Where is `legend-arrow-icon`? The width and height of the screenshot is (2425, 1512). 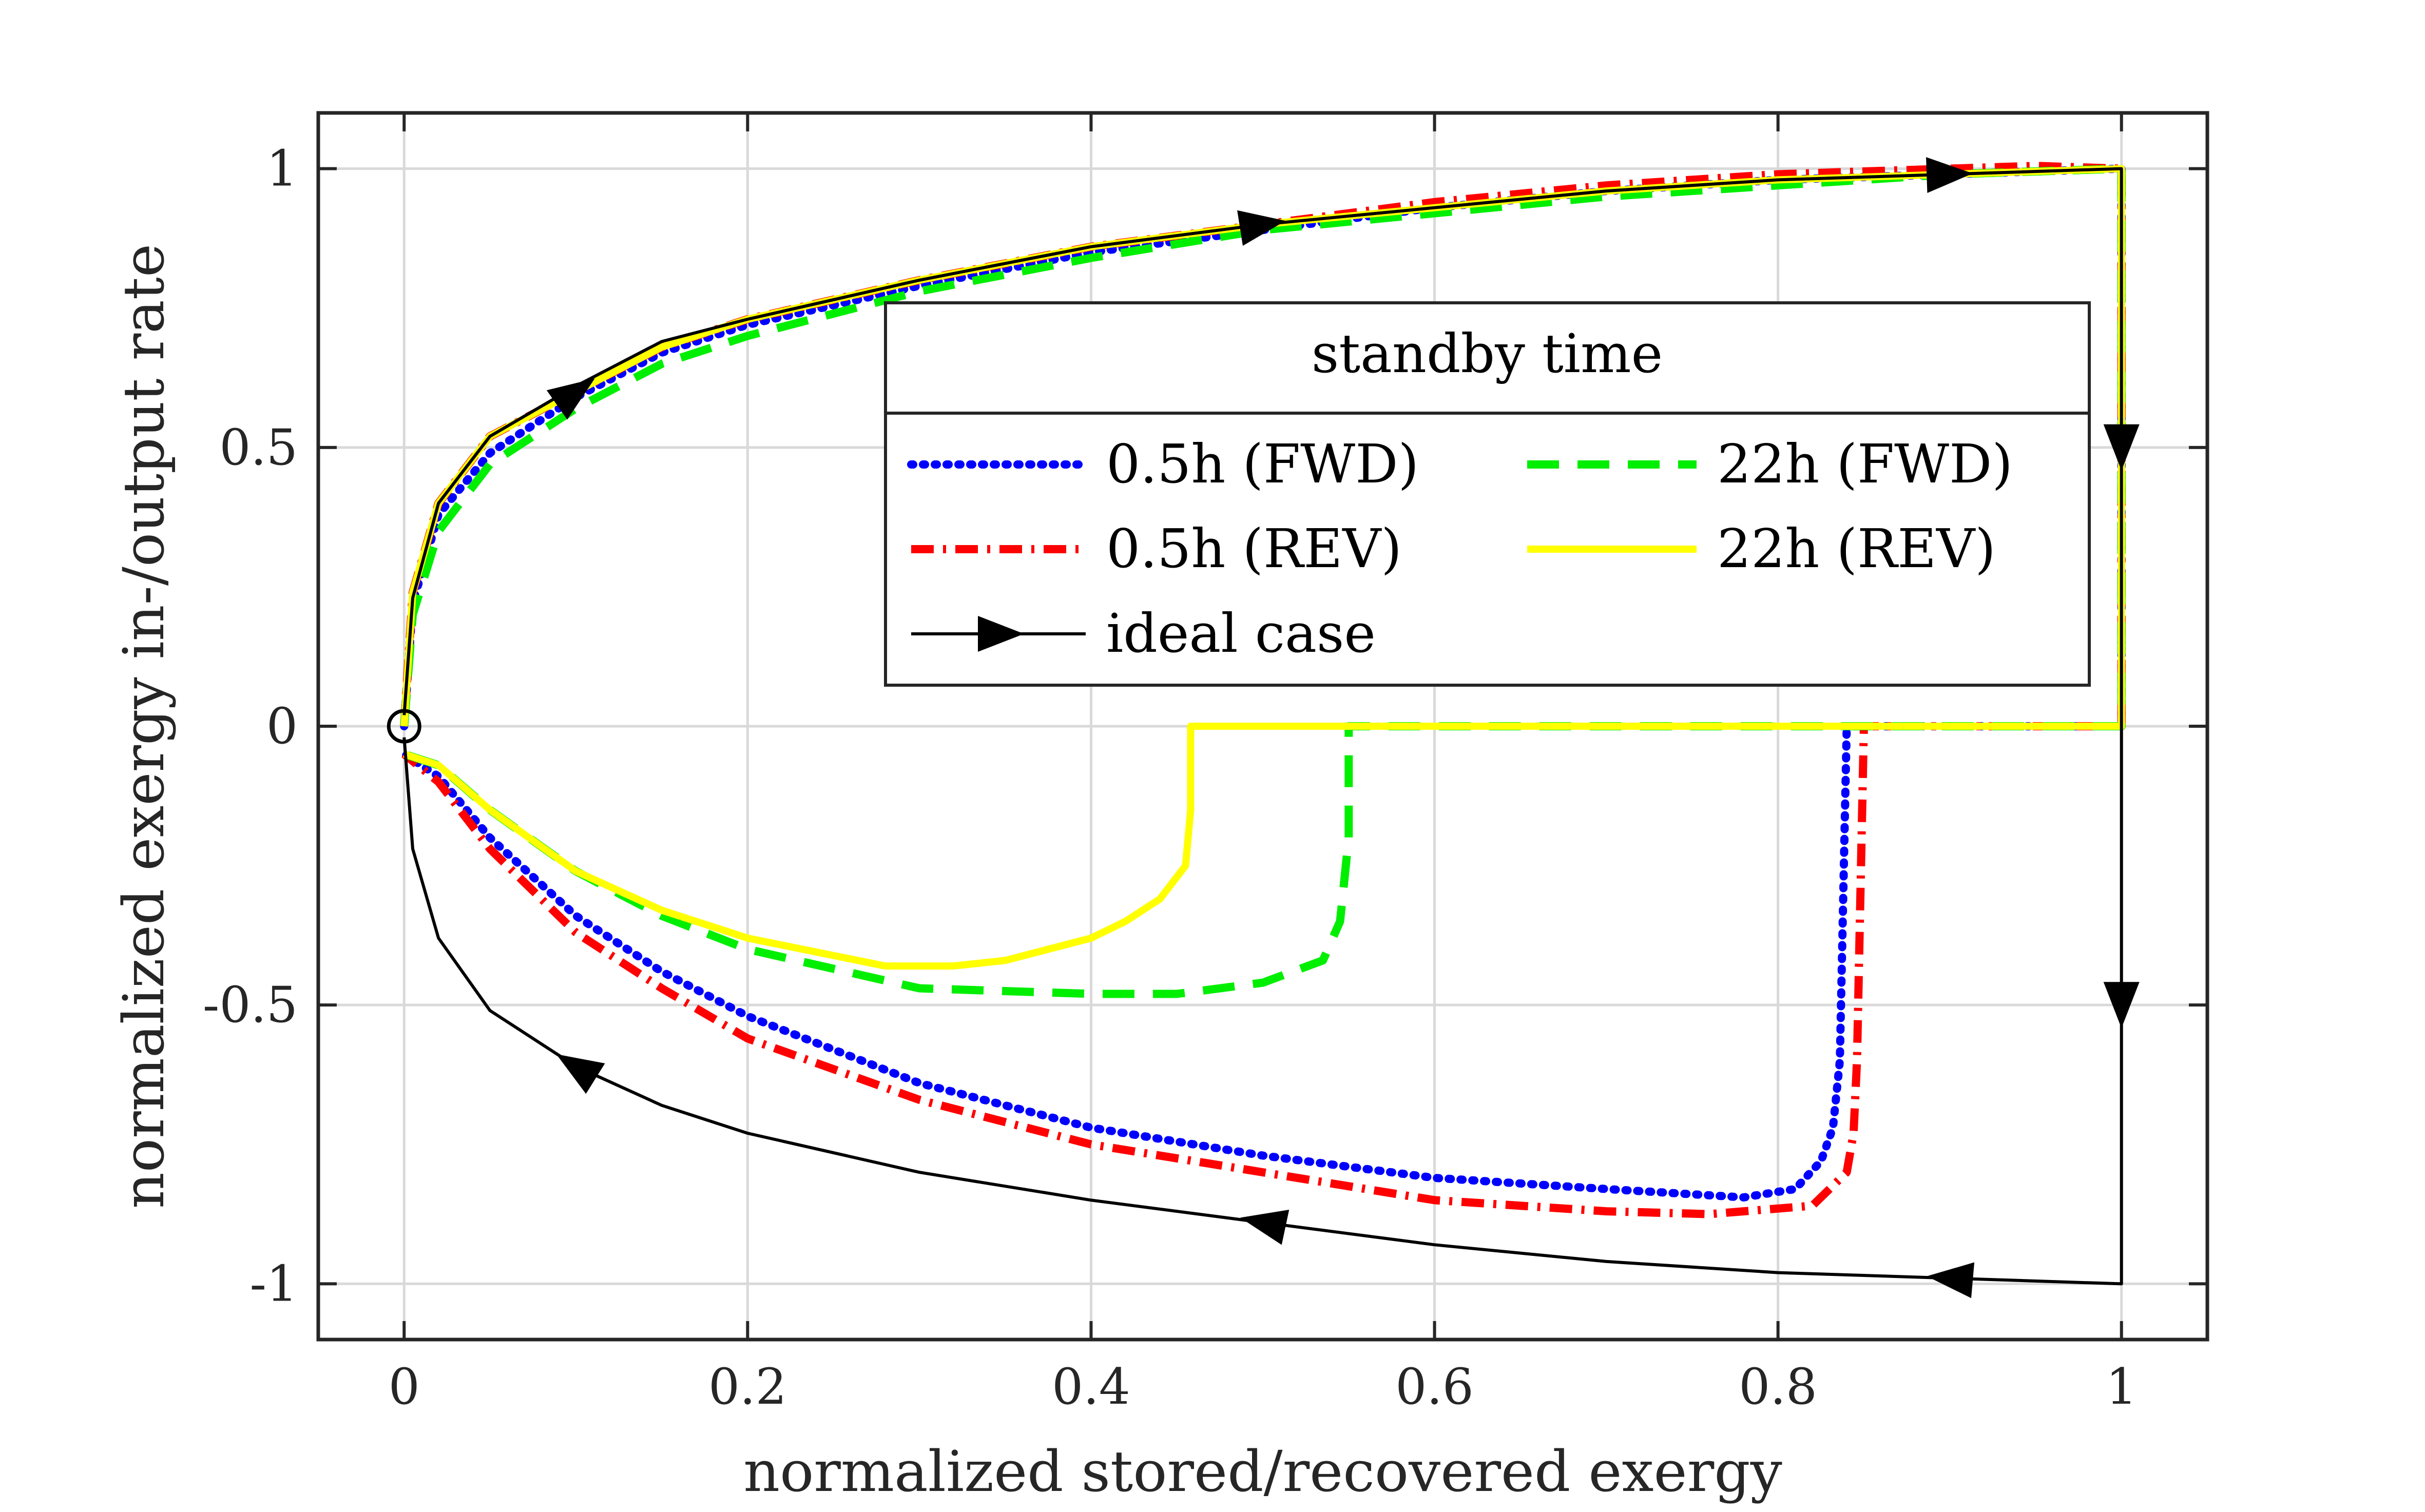 legend-arrow-icon is located at coordinates (1001, 634).